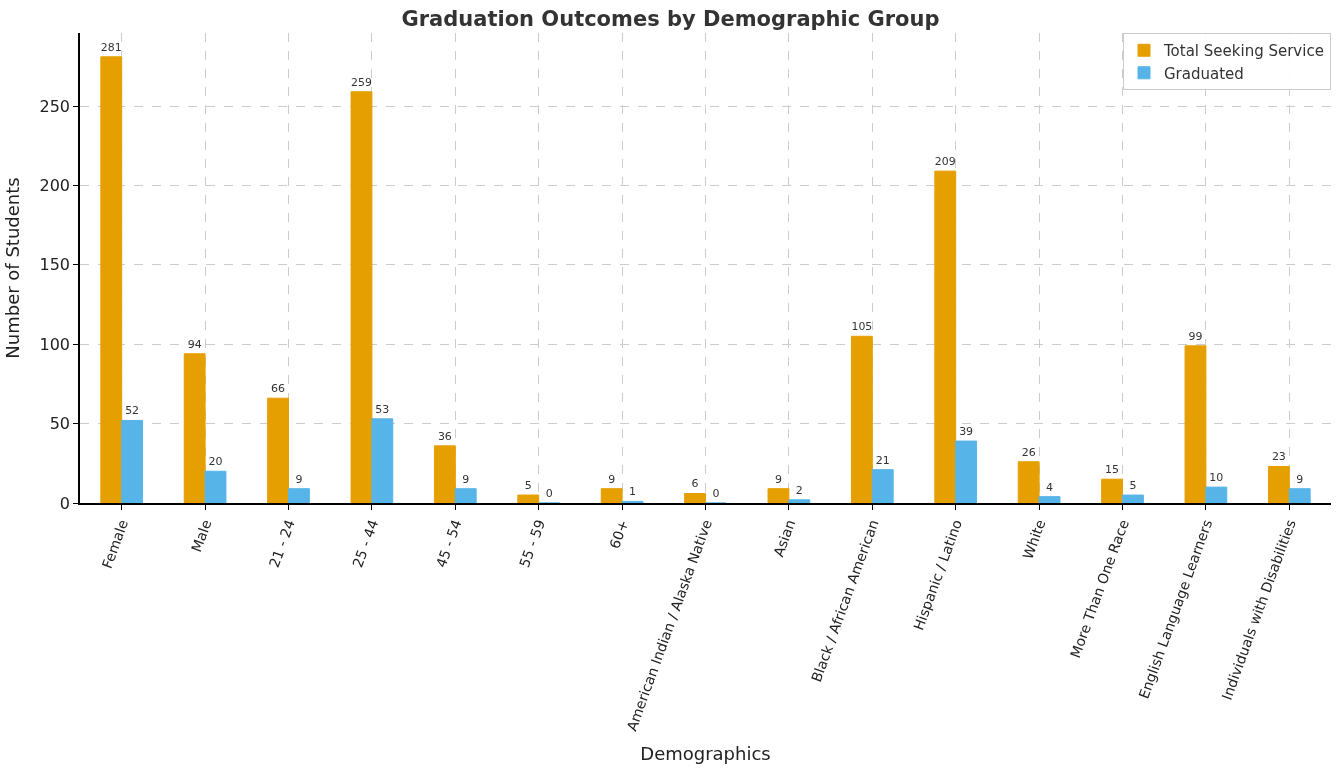 This screenshot has height=771, width=1341. I want to click on data-label: 21, so click(882, 460).